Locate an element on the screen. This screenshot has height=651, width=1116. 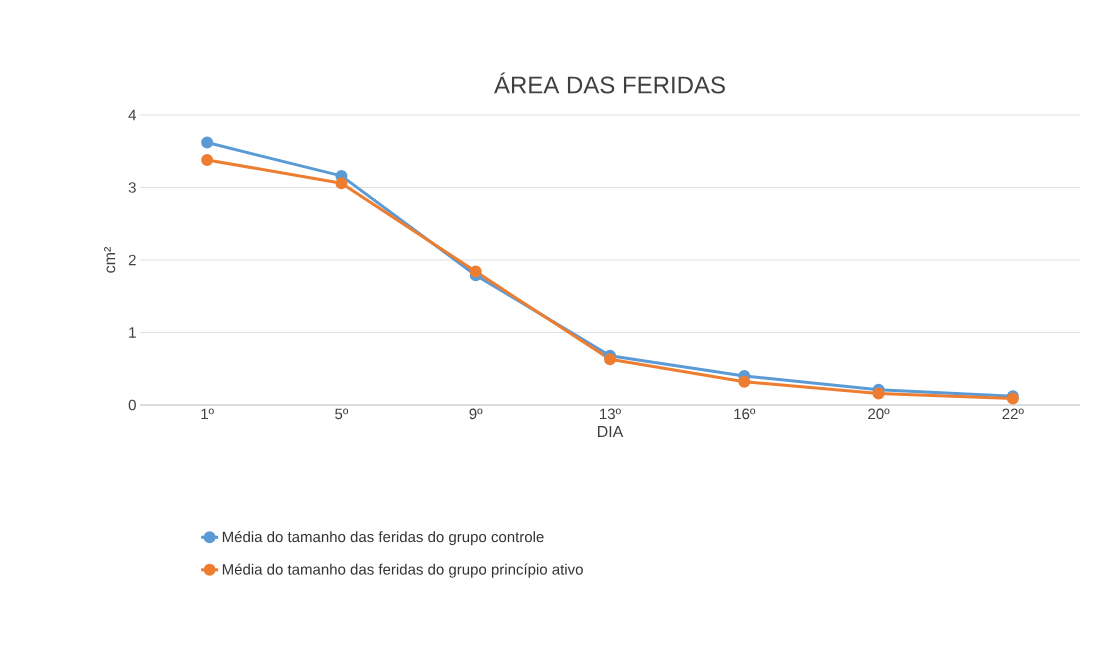
legend-label: Média do tamanho das feridas do grupo controle is located at coordinates (383, 538).